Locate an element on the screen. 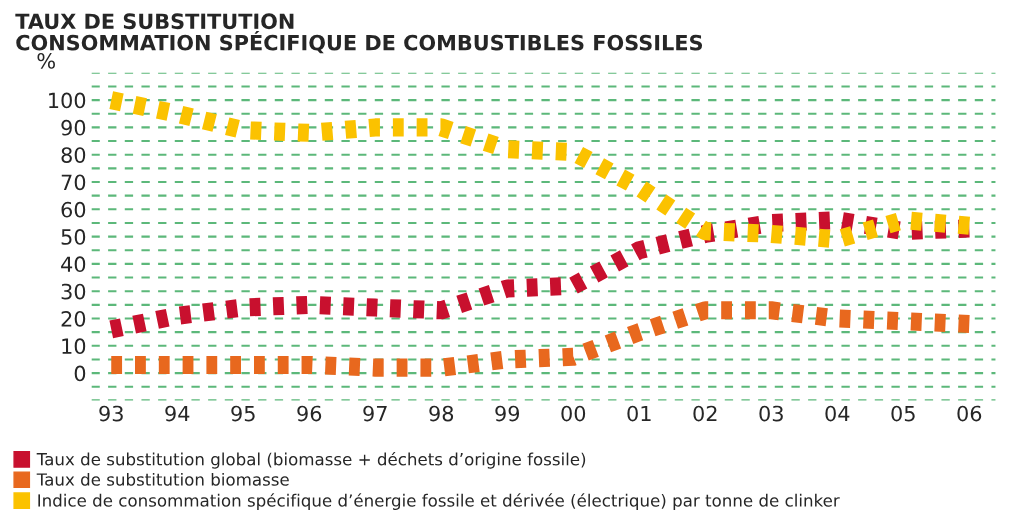 This screenshot has width=1016, height=520. x-tick-label: 98 is located at coordinates (441, 413).